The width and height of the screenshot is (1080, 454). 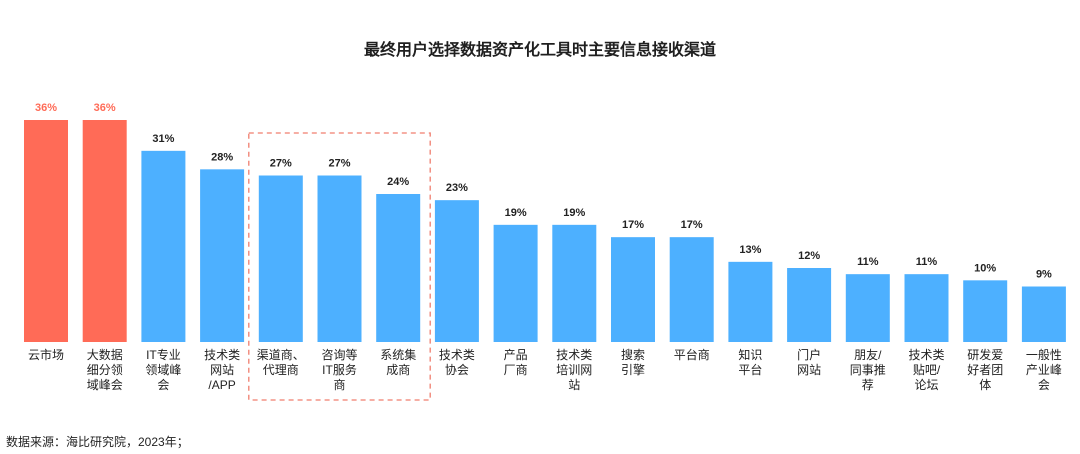 What do you see at coordinates (750, 355) in the screenshot?
I see `category-label-13-line-1: 知识` at bounding box center [750, 355].